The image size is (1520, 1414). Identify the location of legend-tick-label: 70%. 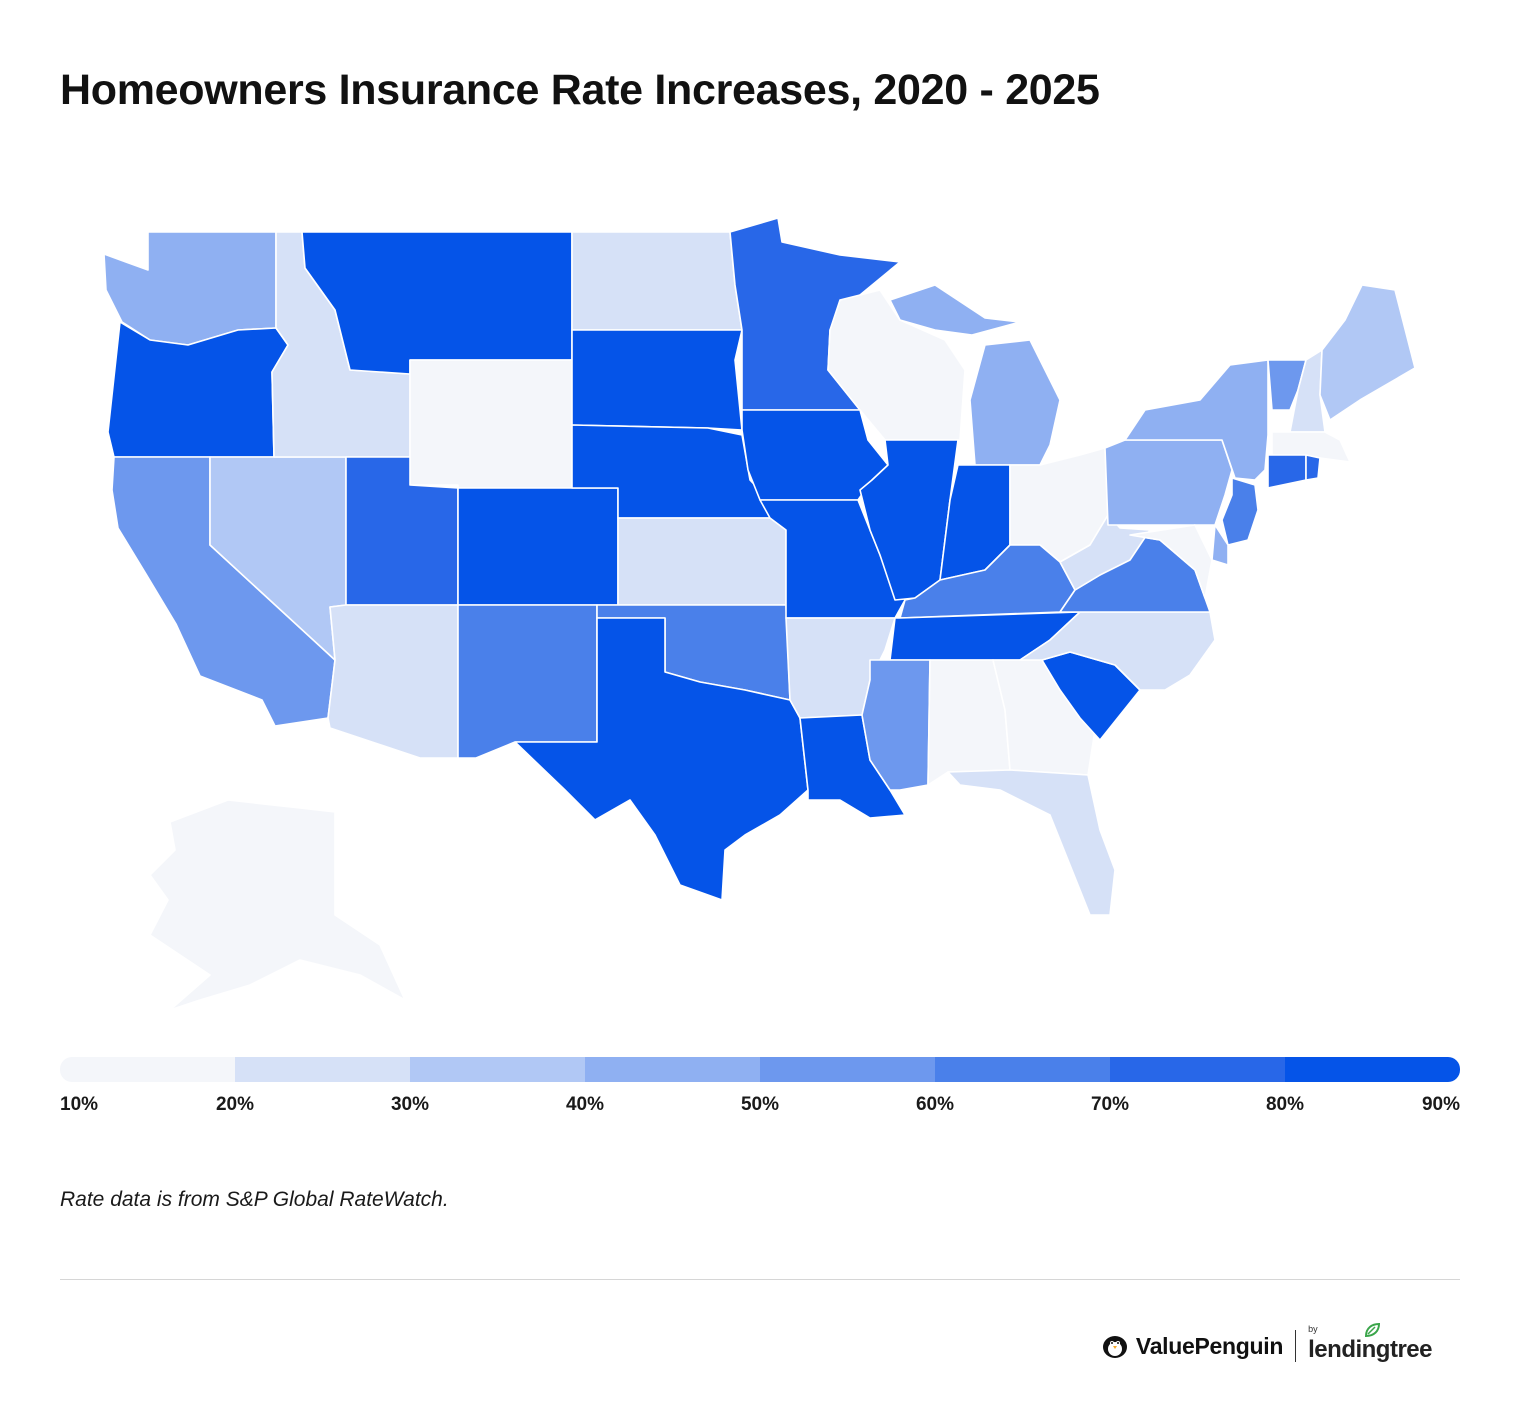
(1110, 1104).